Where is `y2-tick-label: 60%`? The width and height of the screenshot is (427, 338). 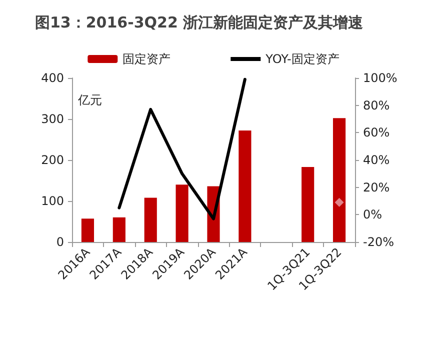 y2-tick-label: 60% is located at coordinates (376, 133).